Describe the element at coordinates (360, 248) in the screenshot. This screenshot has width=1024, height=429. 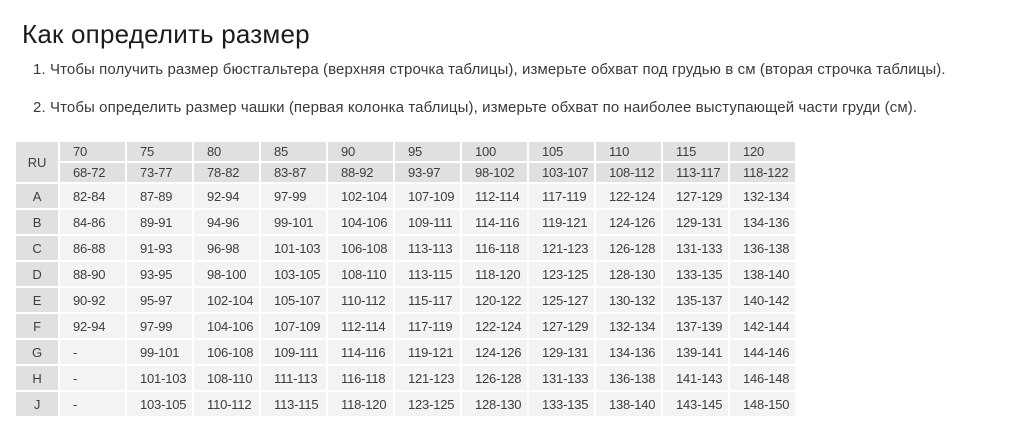
I see `size-range-cell: 106-108` at that location.